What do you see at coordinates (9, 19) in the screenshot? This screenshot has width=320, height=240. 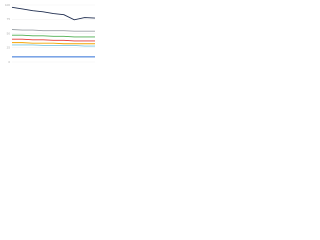 I see `y-tick-label: 75` at bounding box center [9, 19].